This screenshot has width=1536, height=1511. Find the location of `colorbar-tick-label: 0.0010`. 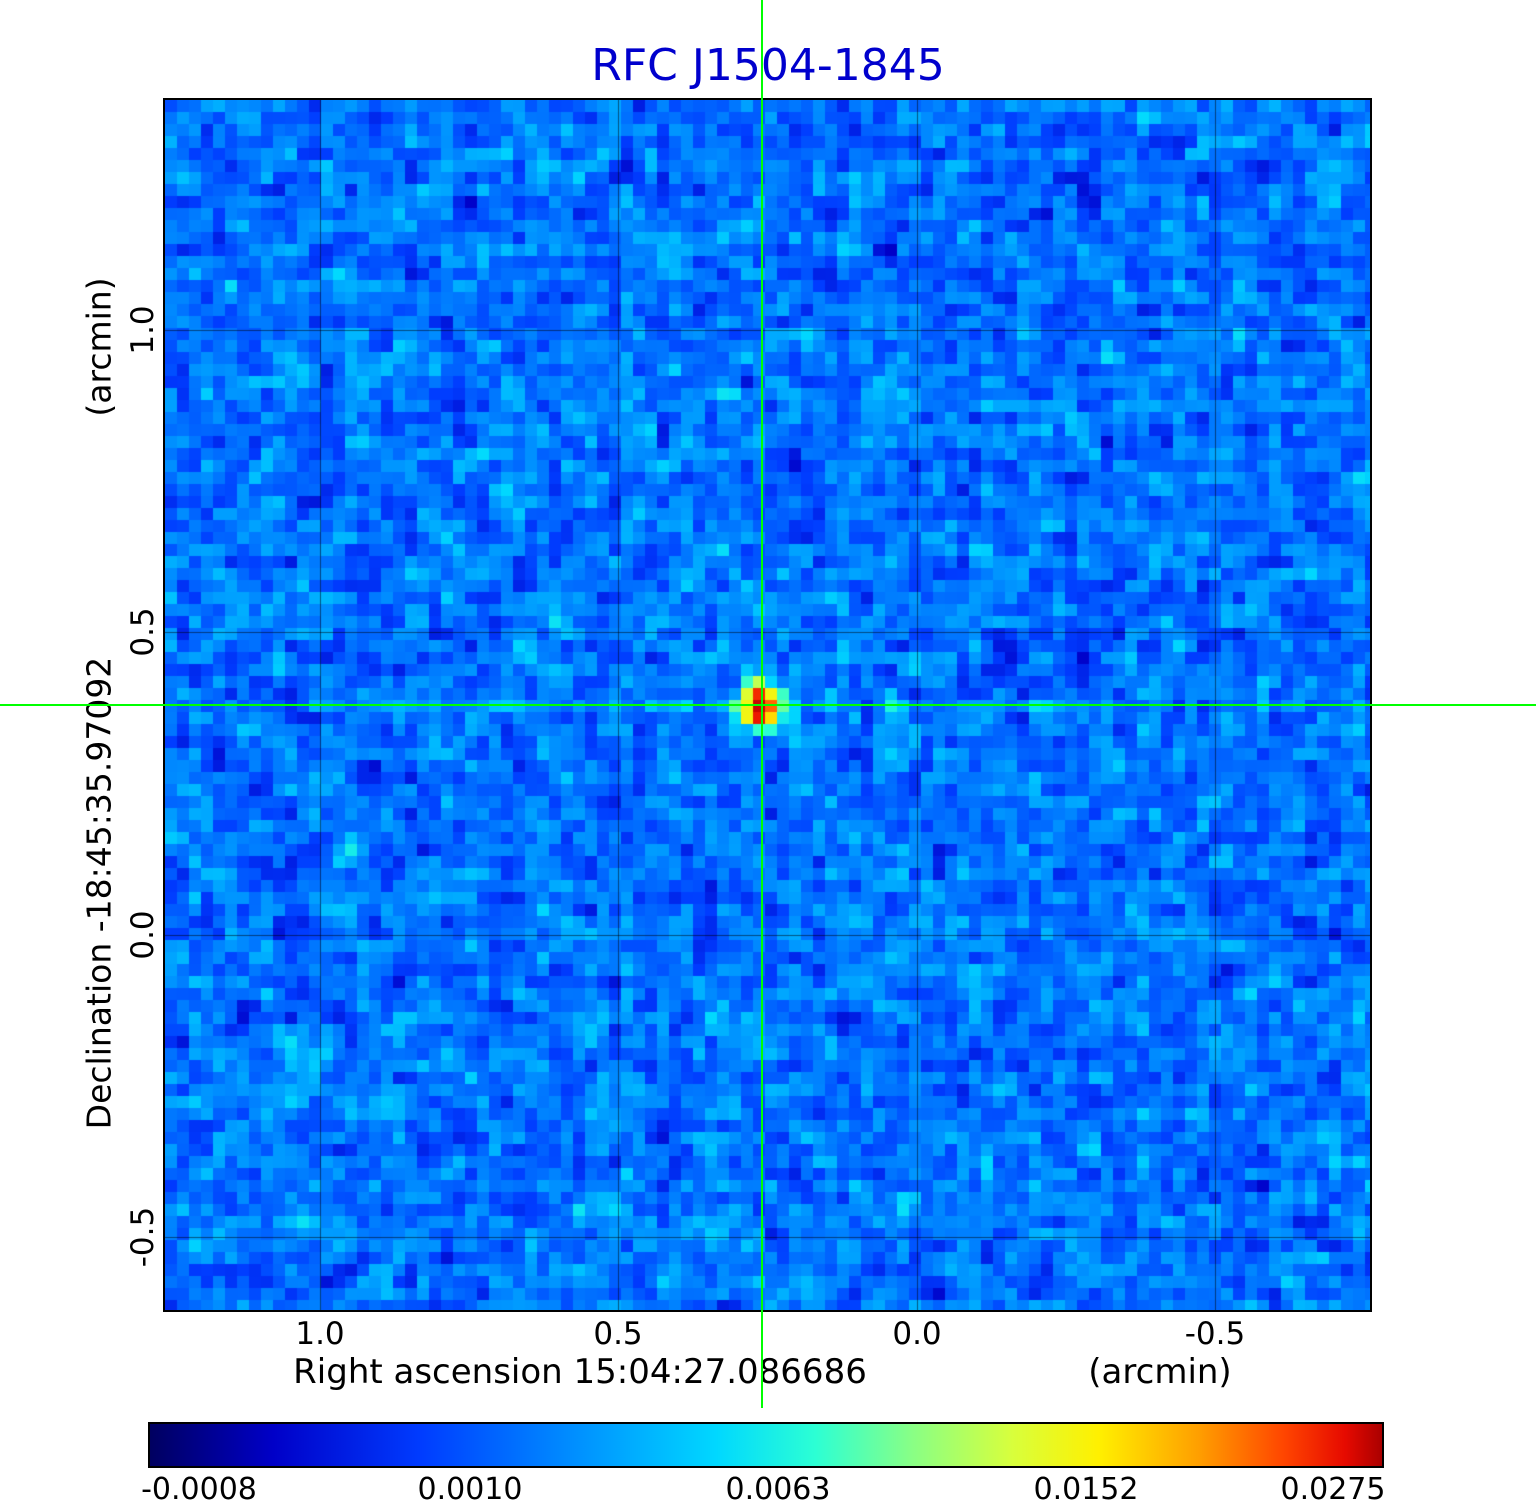

colorbar-tick-label: 0.0010 is located at coordinates (470, 1489).